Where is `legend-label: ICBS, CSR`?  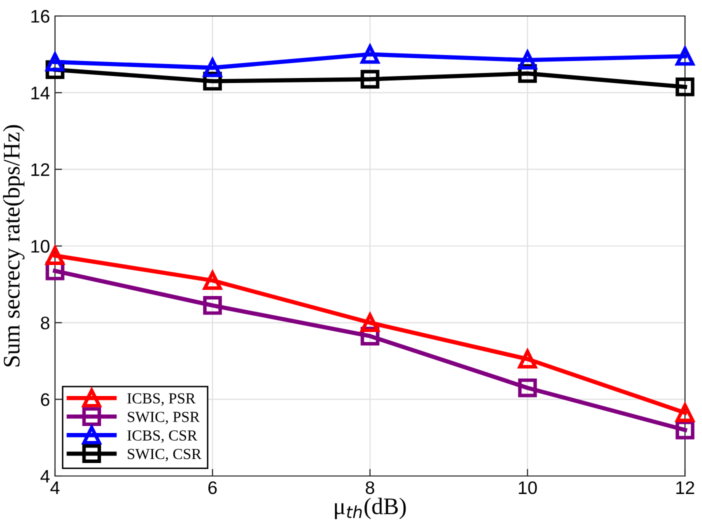 legend-label: ICBS, CSR is located at coordinates (162, 436).